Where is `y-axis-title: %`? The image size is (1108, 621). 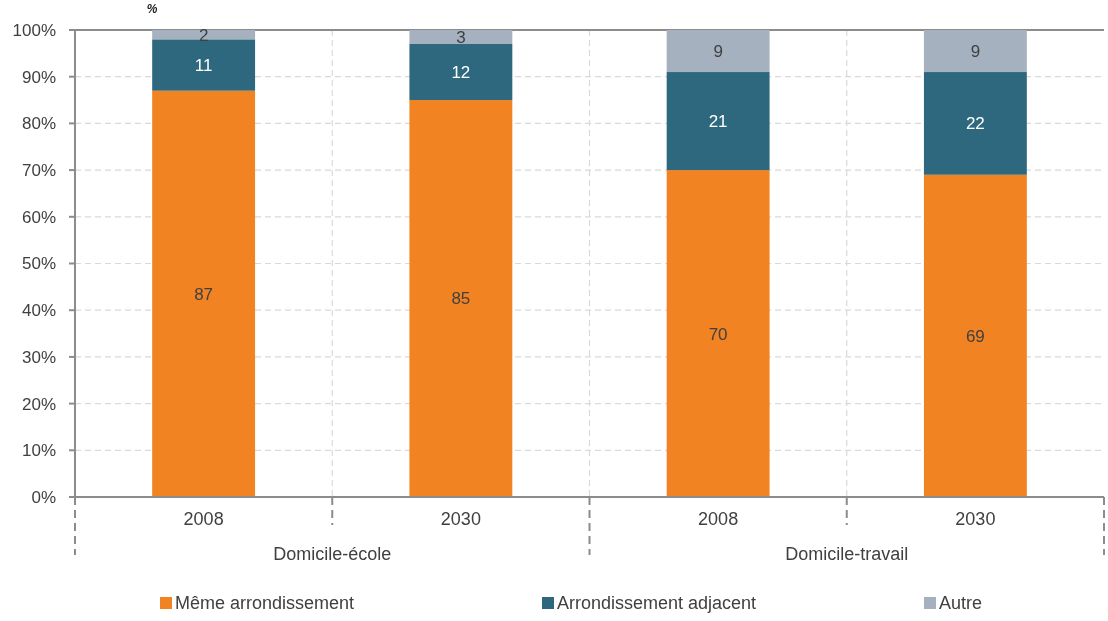
y-axis-title: % is located at coordinates (152, 9).